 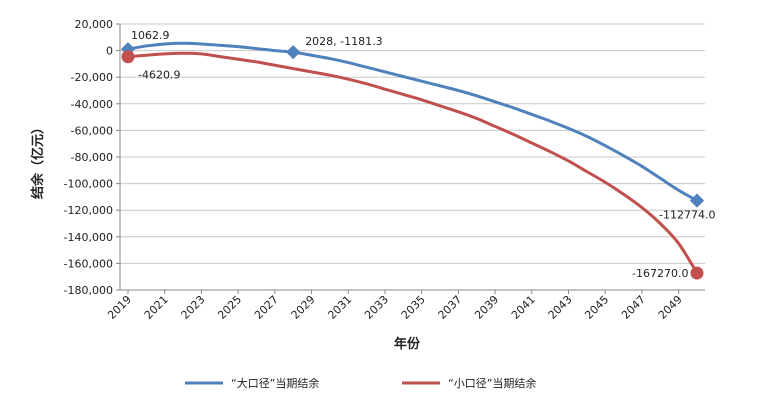 What do you see at coordinates (407, 344) in the screenshot?
I see `x-axis-label: 年份` at bounding box center [407, 344].